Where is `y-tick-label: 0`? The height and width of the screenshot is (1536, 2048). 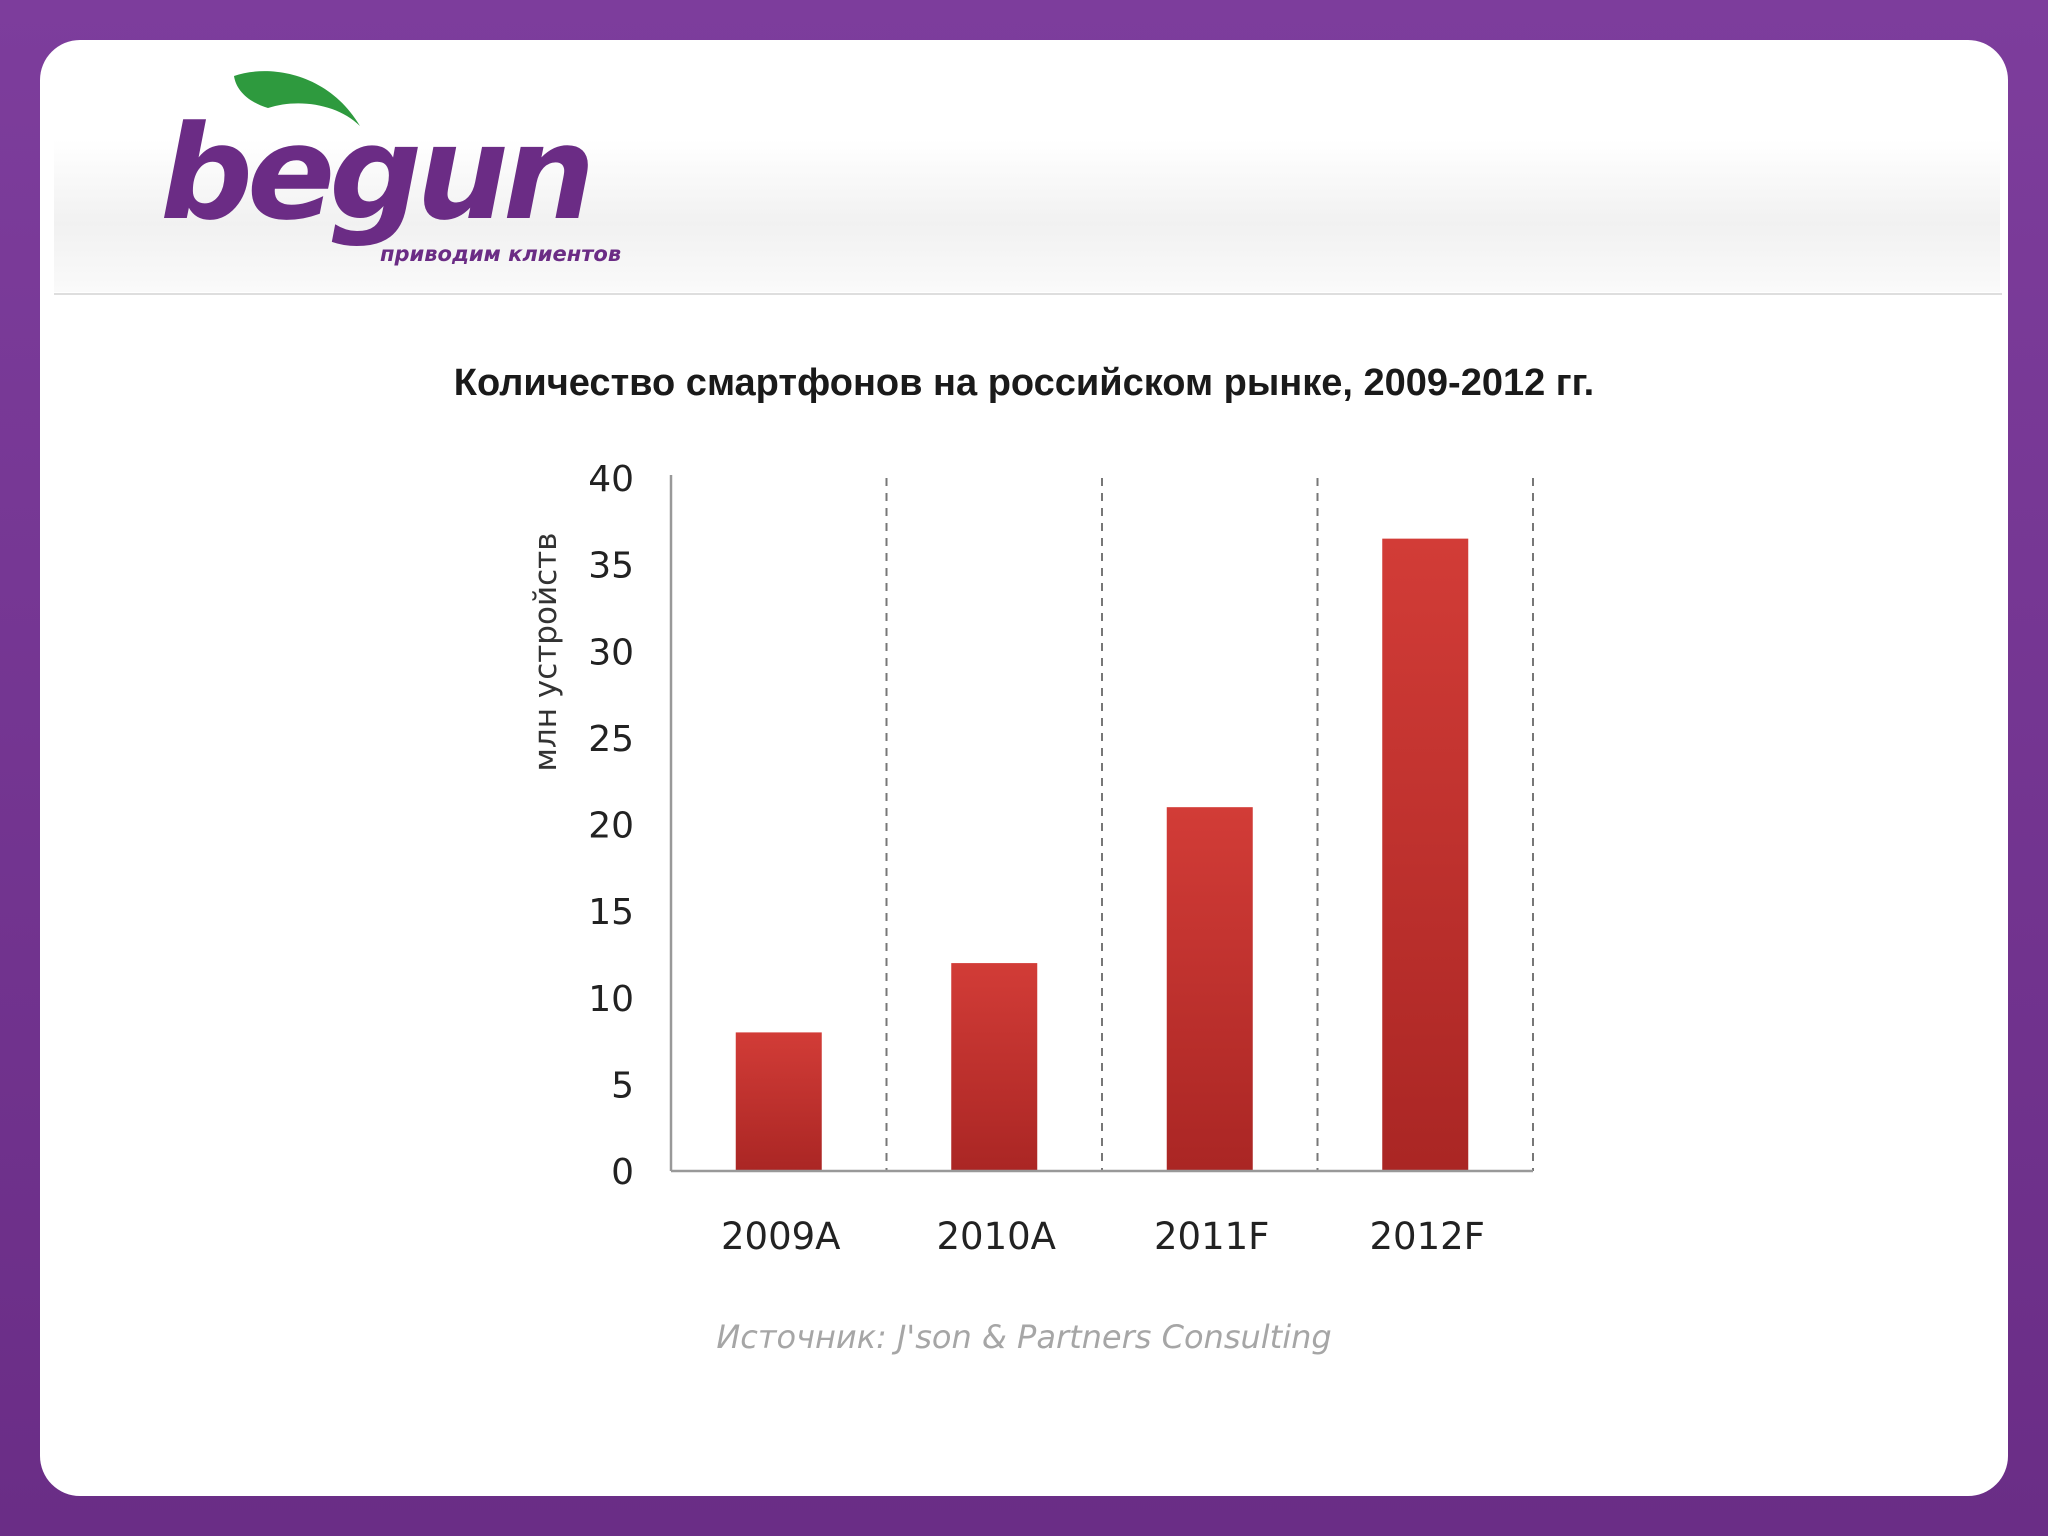 y-tick-label: 0 is located at coordinates (622, 1172).